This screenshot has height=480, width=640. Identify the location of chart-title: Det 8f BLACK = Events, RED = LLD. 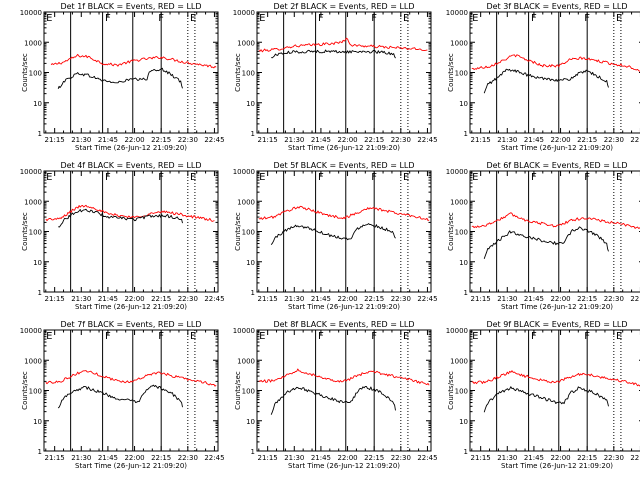
(343, 324).